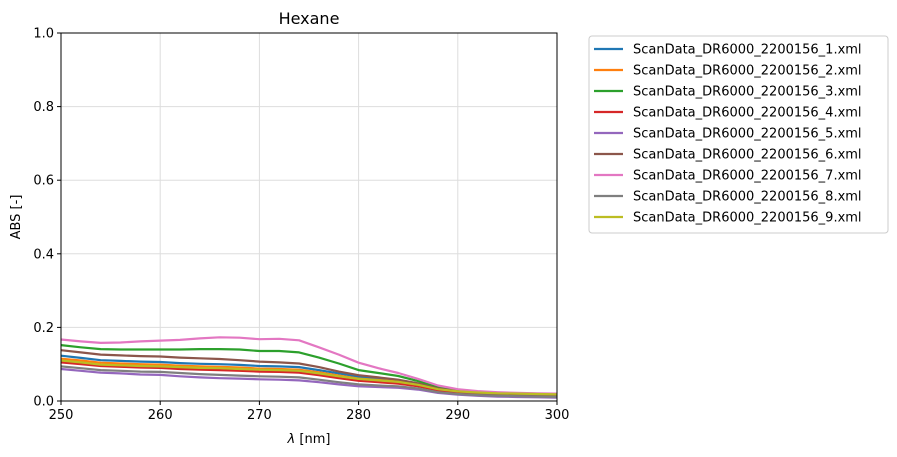 Image resolution: width=897 pixels, height=457 pixels. What do you see at coordinates (358, 415) in the screenshot?
I see `x-tick-label: 280` at bounding box center [358, 415].